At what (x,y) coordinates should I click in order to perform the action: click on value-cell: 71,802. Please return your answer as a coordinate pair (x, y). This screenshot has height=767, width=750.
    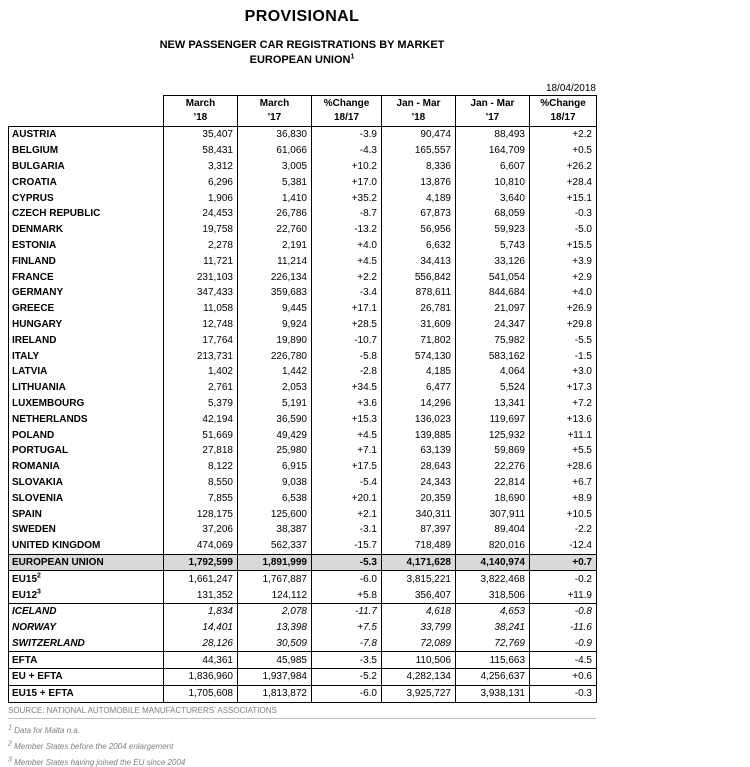
    Looking at the image, I should click on (418, 340).